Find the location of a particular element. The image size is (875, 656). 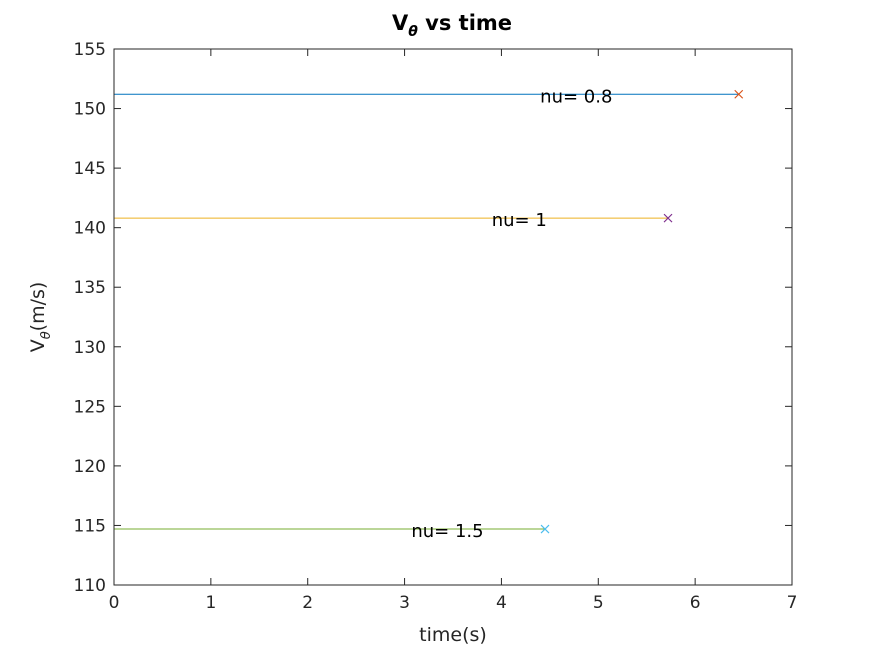

y-tick-label: 135 is located at coordinates (90, 288).